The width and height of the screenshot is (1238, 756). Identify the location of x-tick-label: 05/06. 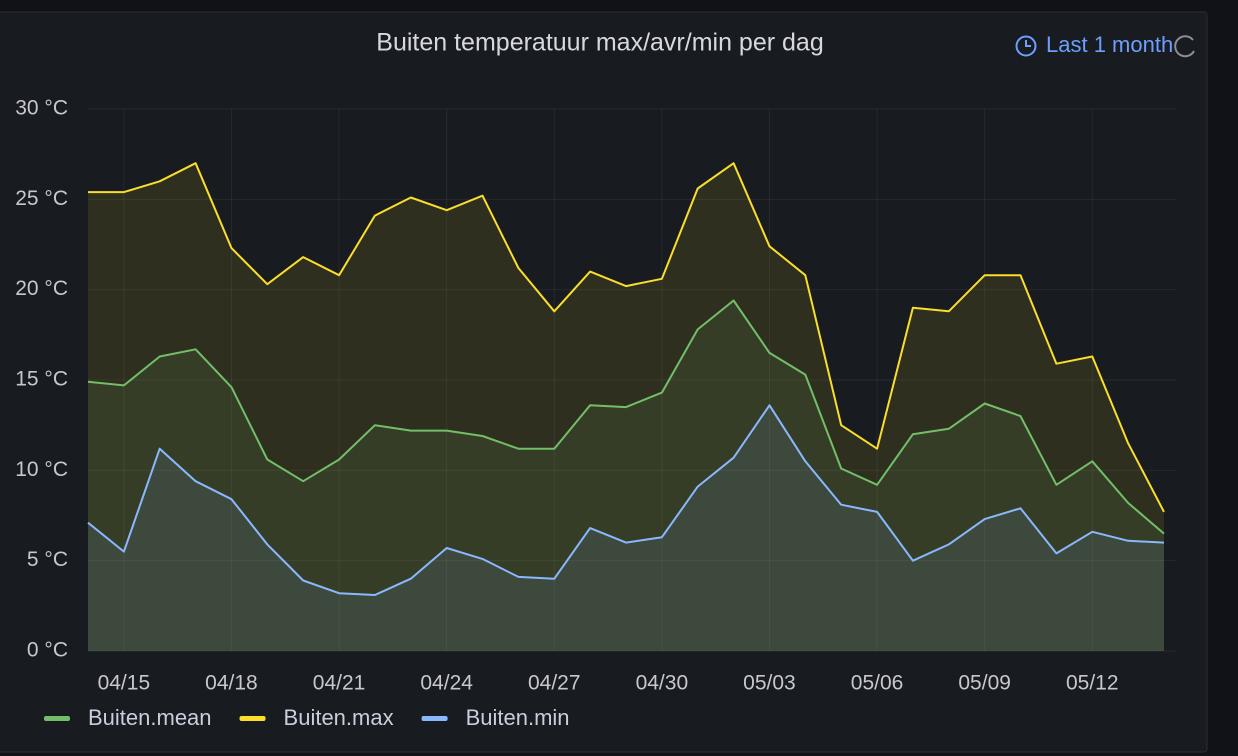
(877, 683).